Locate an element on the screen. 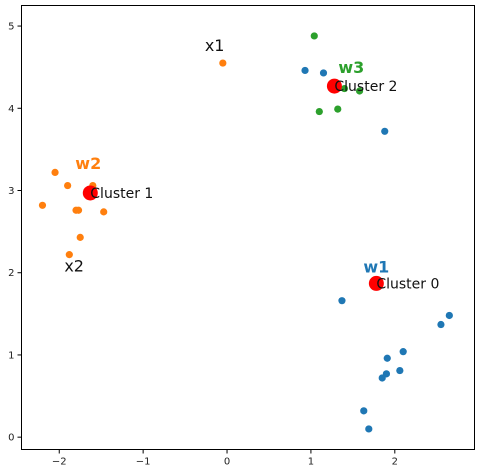  y-tick-label: 5 is located at coordinates (11, 27).